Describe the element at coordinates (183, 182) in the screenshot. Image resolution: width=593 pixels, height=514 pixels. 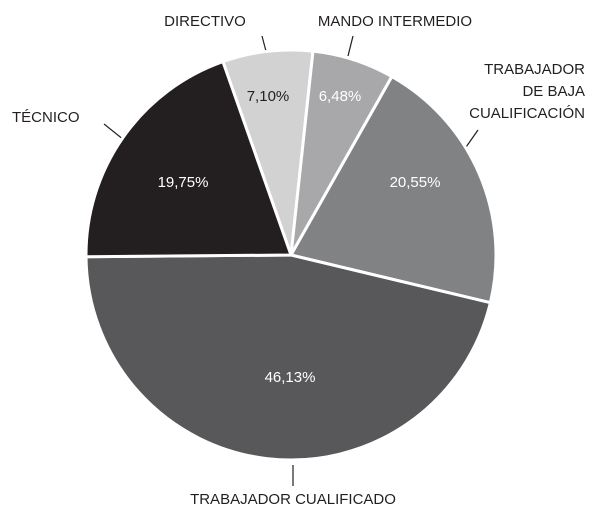
I see `value-label: 19,75%` at that location.